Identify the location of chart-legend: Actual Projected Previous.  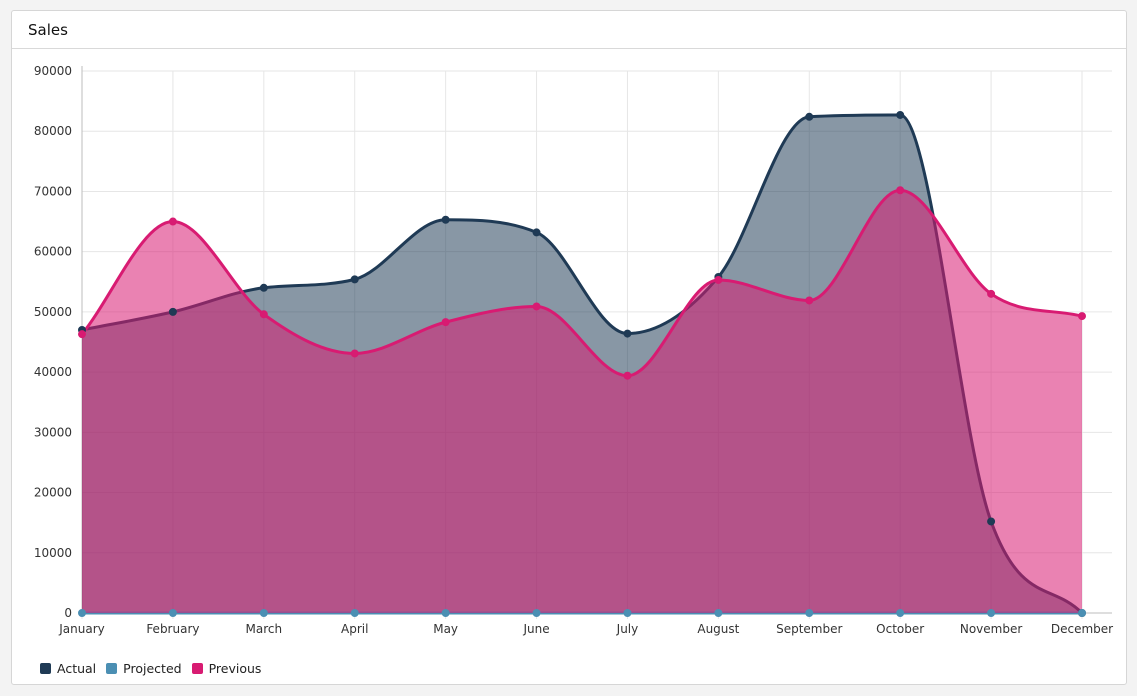
(155, 668).